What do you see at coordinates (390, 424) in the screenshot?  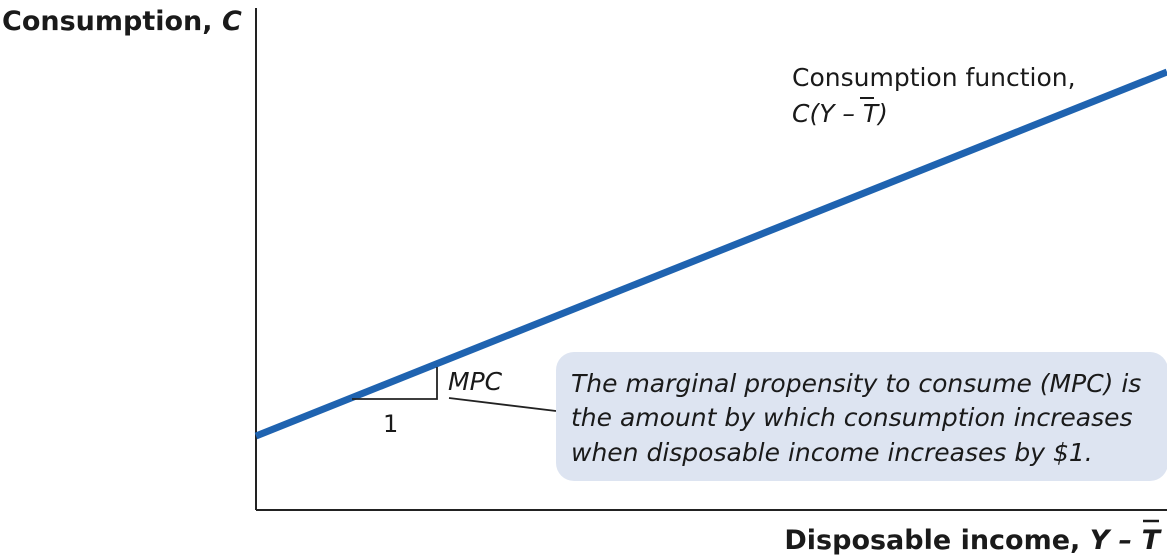 I see `run-label: 1` at bounding box center [390, 424].